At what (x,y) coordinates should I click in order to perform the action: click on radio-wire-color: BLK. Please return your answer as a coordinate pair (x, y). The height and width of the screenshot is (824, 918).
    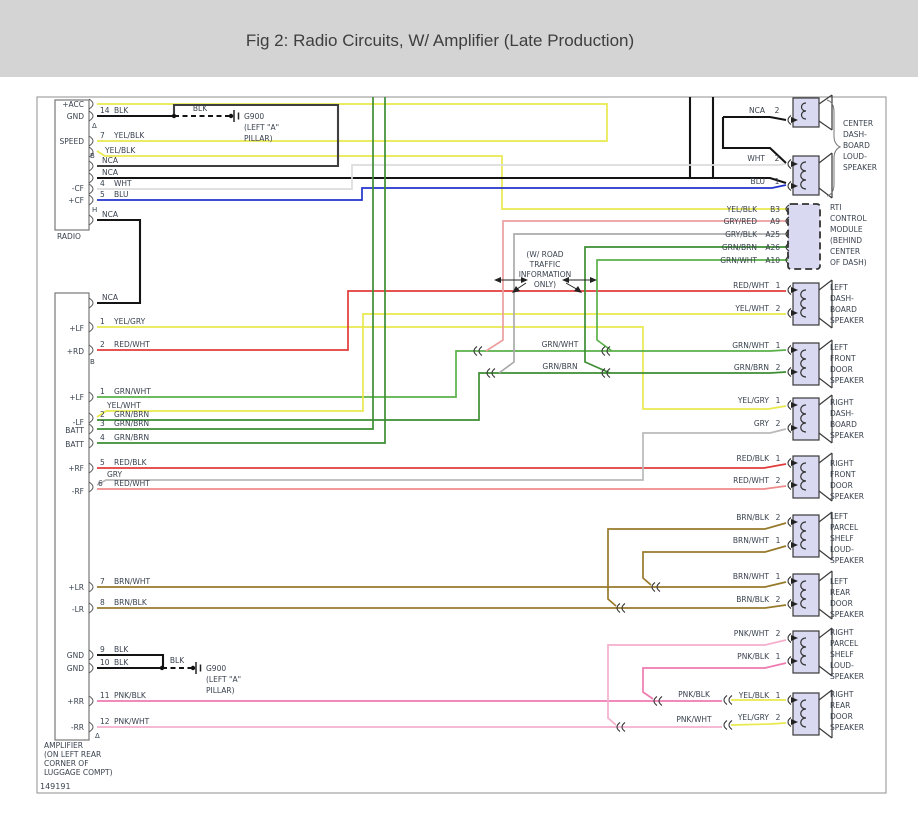
    Looking at the image, I should click on (121, 110).